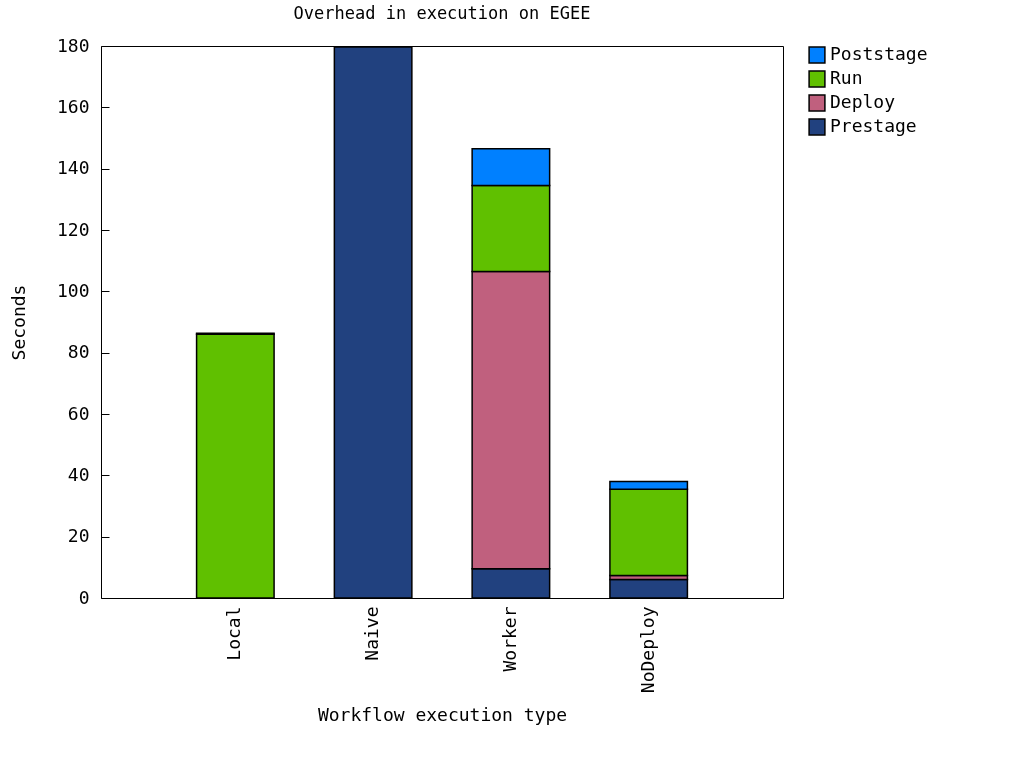 The image size is (1025, 769). What do you see at coordinates (73, 168) in the screenshot?
I see `y-tick-label: 140` at bounding box center [73, 168].